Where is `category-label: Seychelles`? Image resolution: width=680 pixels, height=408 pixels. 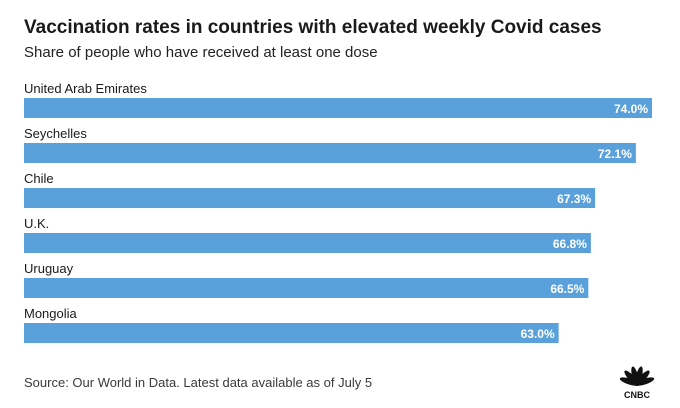
category-label: Seychelles is located at coordinates (55, 133).